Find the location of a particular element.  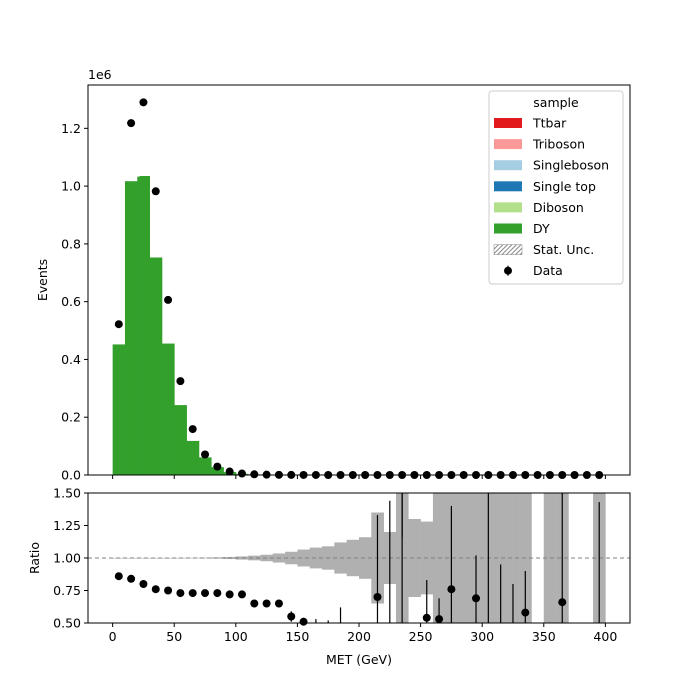

y-tick-label: 1.00 is located at coordinates (67, 558).